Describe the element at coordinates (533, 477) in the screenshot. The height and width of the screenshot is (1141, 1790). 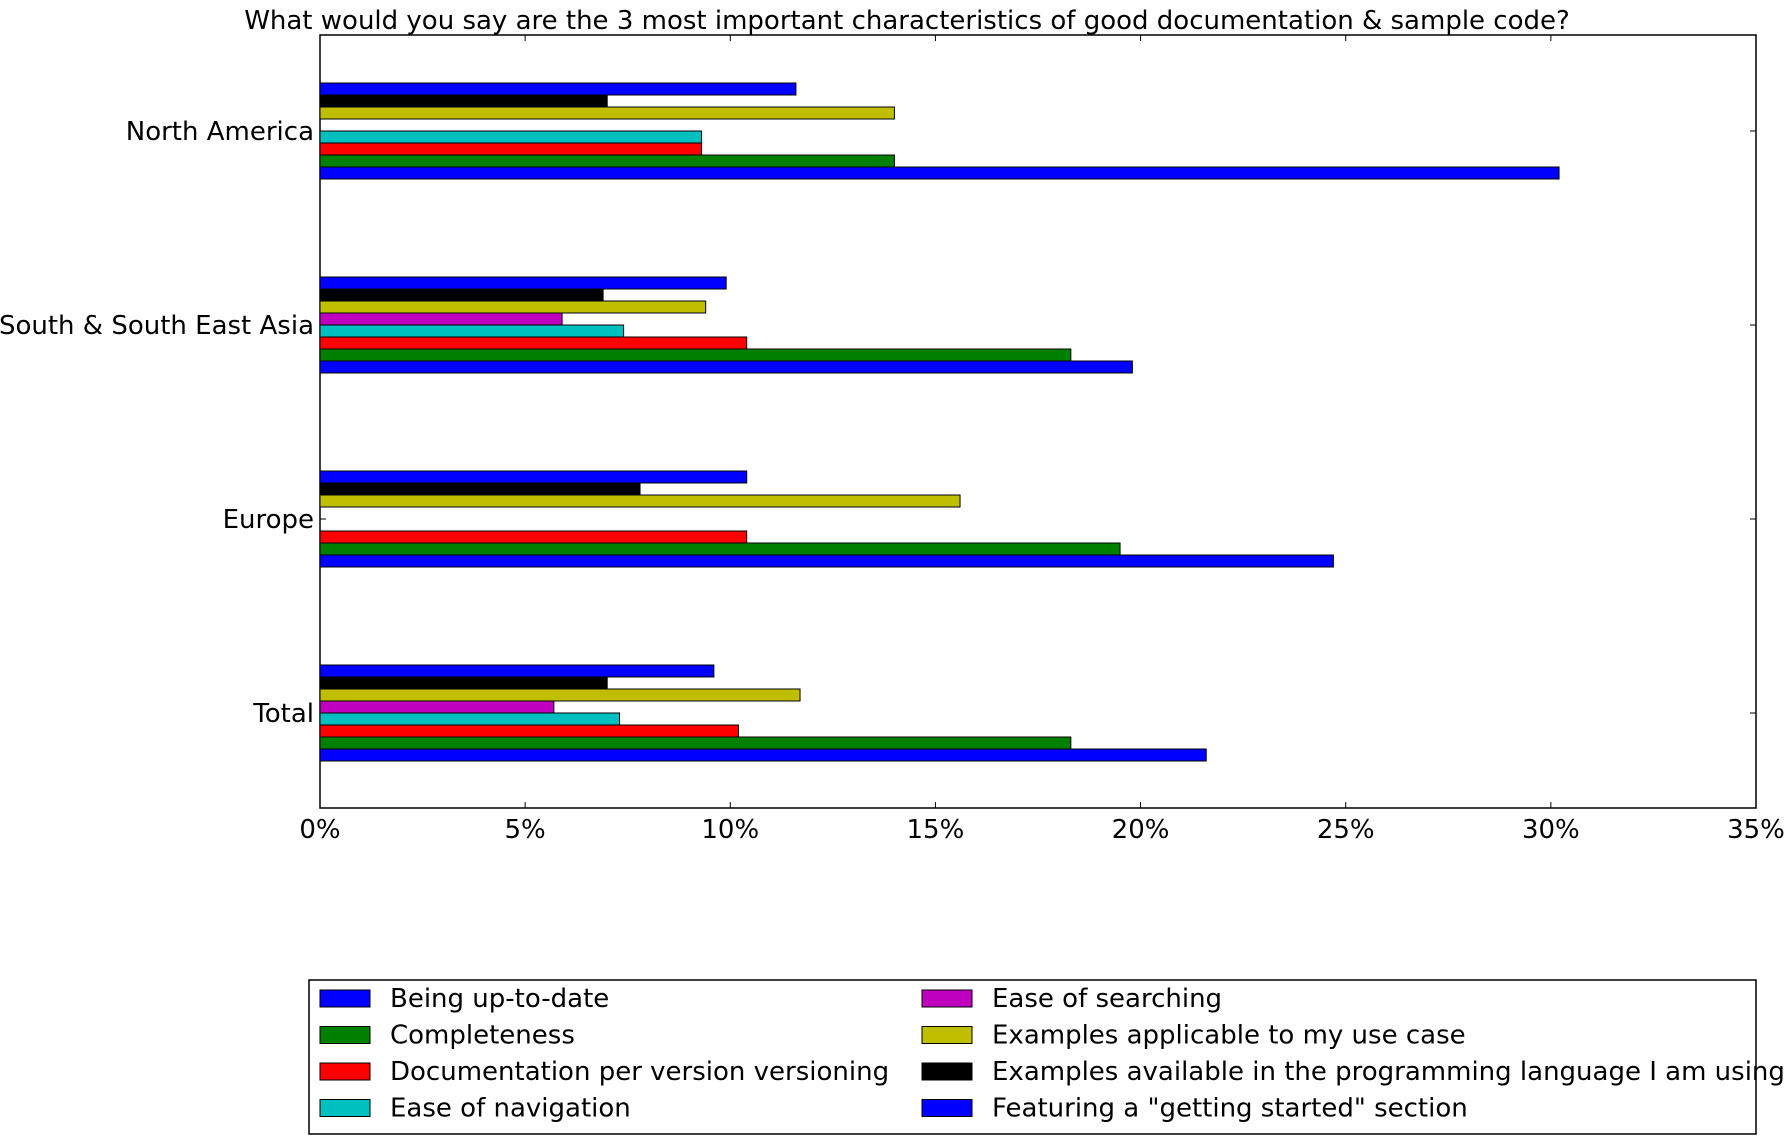
I see `bar-europe-featuring-a-getting-started-section` at that location.